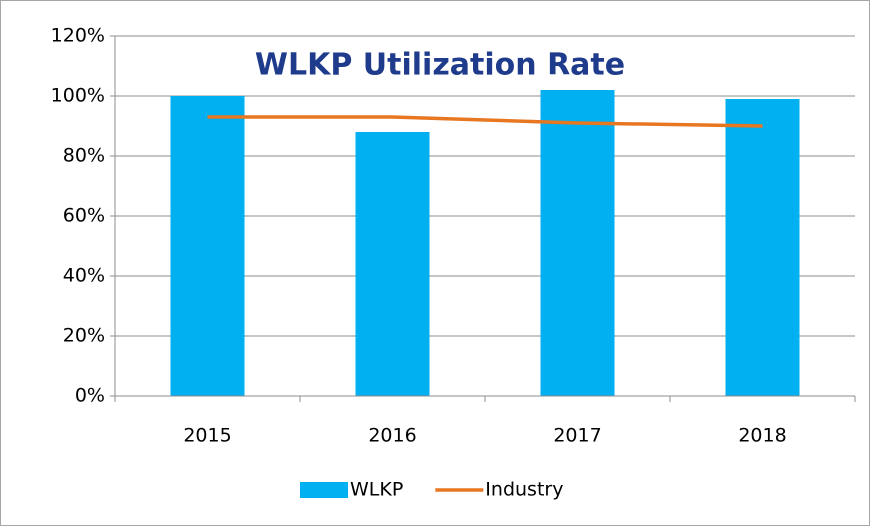 This screenshot has height=527, width=871. Describe the element at coordinates (78, 96) in the screenshot. I see `y-tick-label: 100%` at that location.